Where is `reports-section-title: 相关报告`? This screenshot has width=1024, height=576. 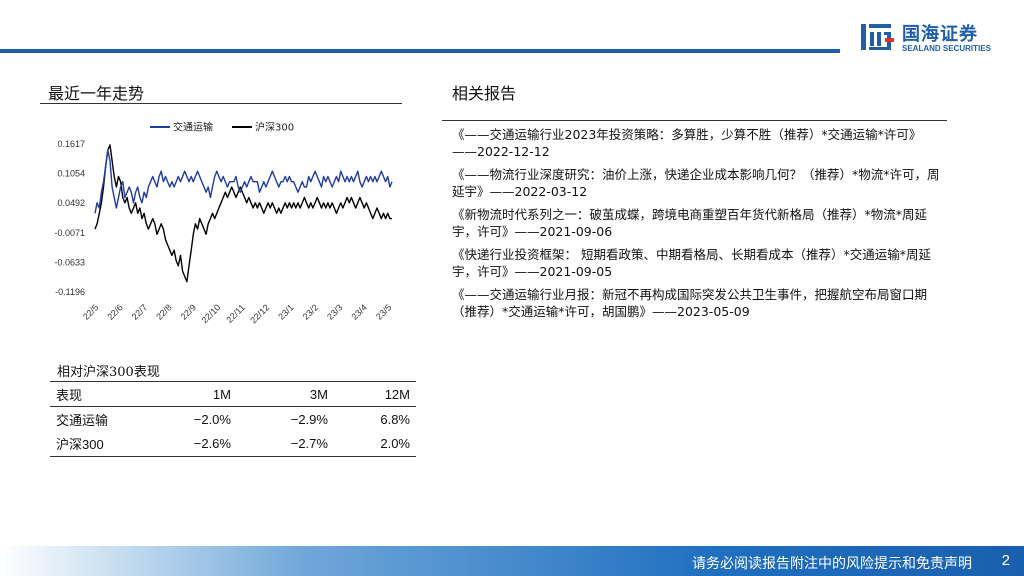
reports-section-title: 相关报告 is located at coordinates (484, 93).